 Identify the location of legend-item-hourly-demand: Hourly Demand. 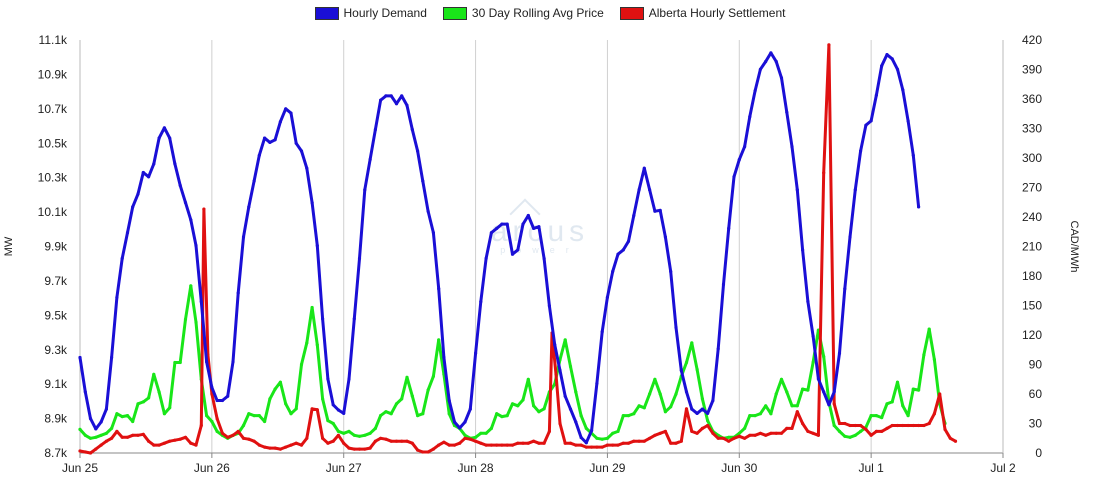
(370, 13).